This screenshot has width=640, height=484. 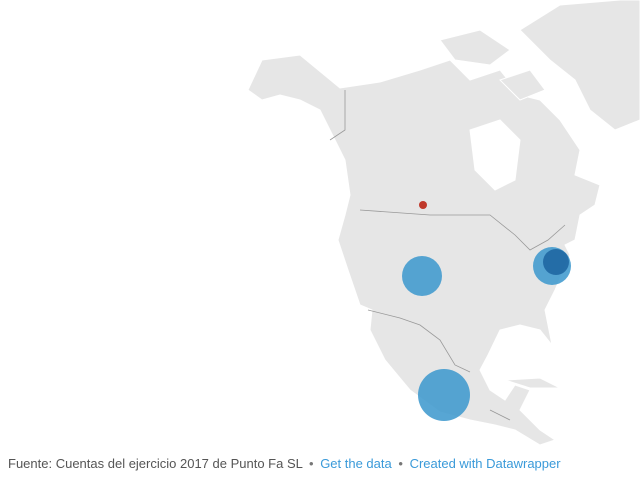 What do you see at coordinates (486, 311) in the screenshot?
I see `bubbles` at bounding box center [486, 311].